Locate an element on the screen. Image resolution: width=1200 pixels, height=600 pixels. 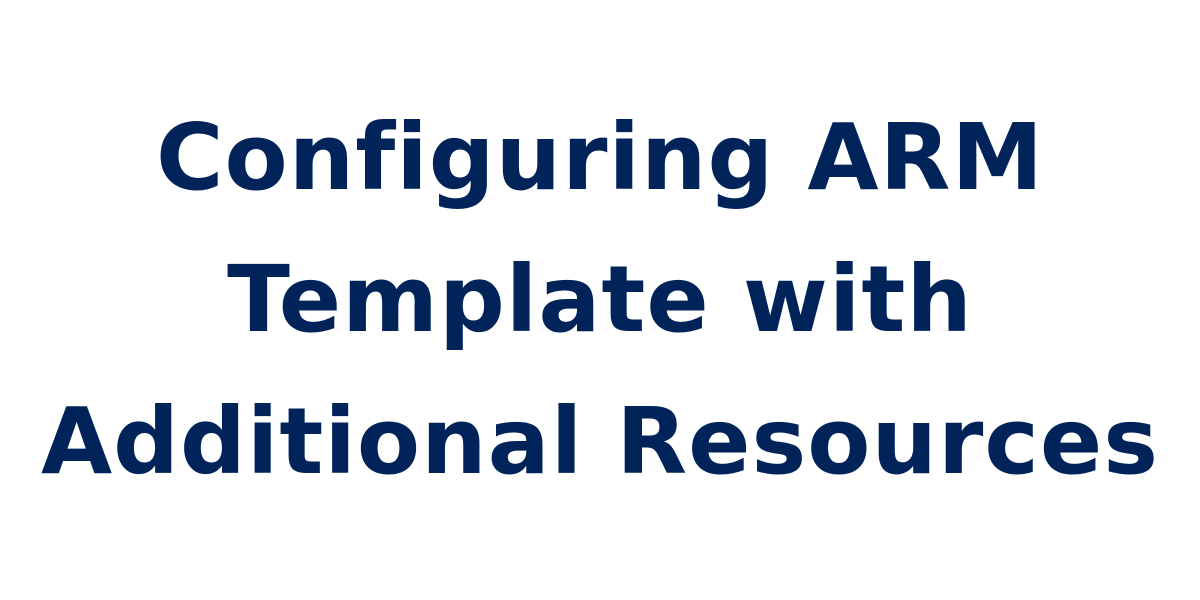
title-line-2: Template with is located at coordinates (600, 299).